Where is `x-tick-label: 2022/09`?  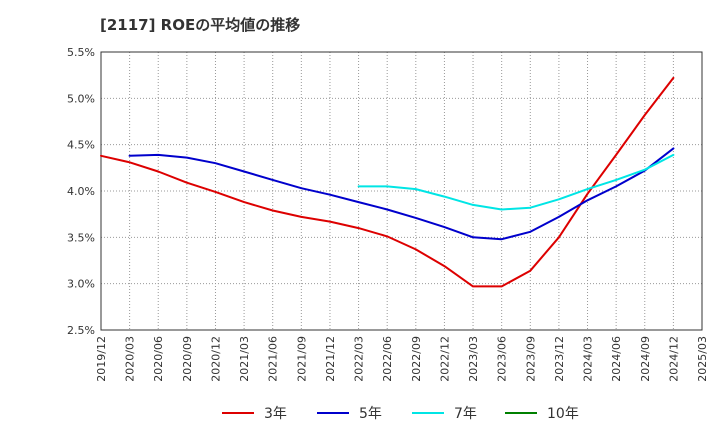 x-tick-label: 2022/09 is located at coordinates (416, 359).